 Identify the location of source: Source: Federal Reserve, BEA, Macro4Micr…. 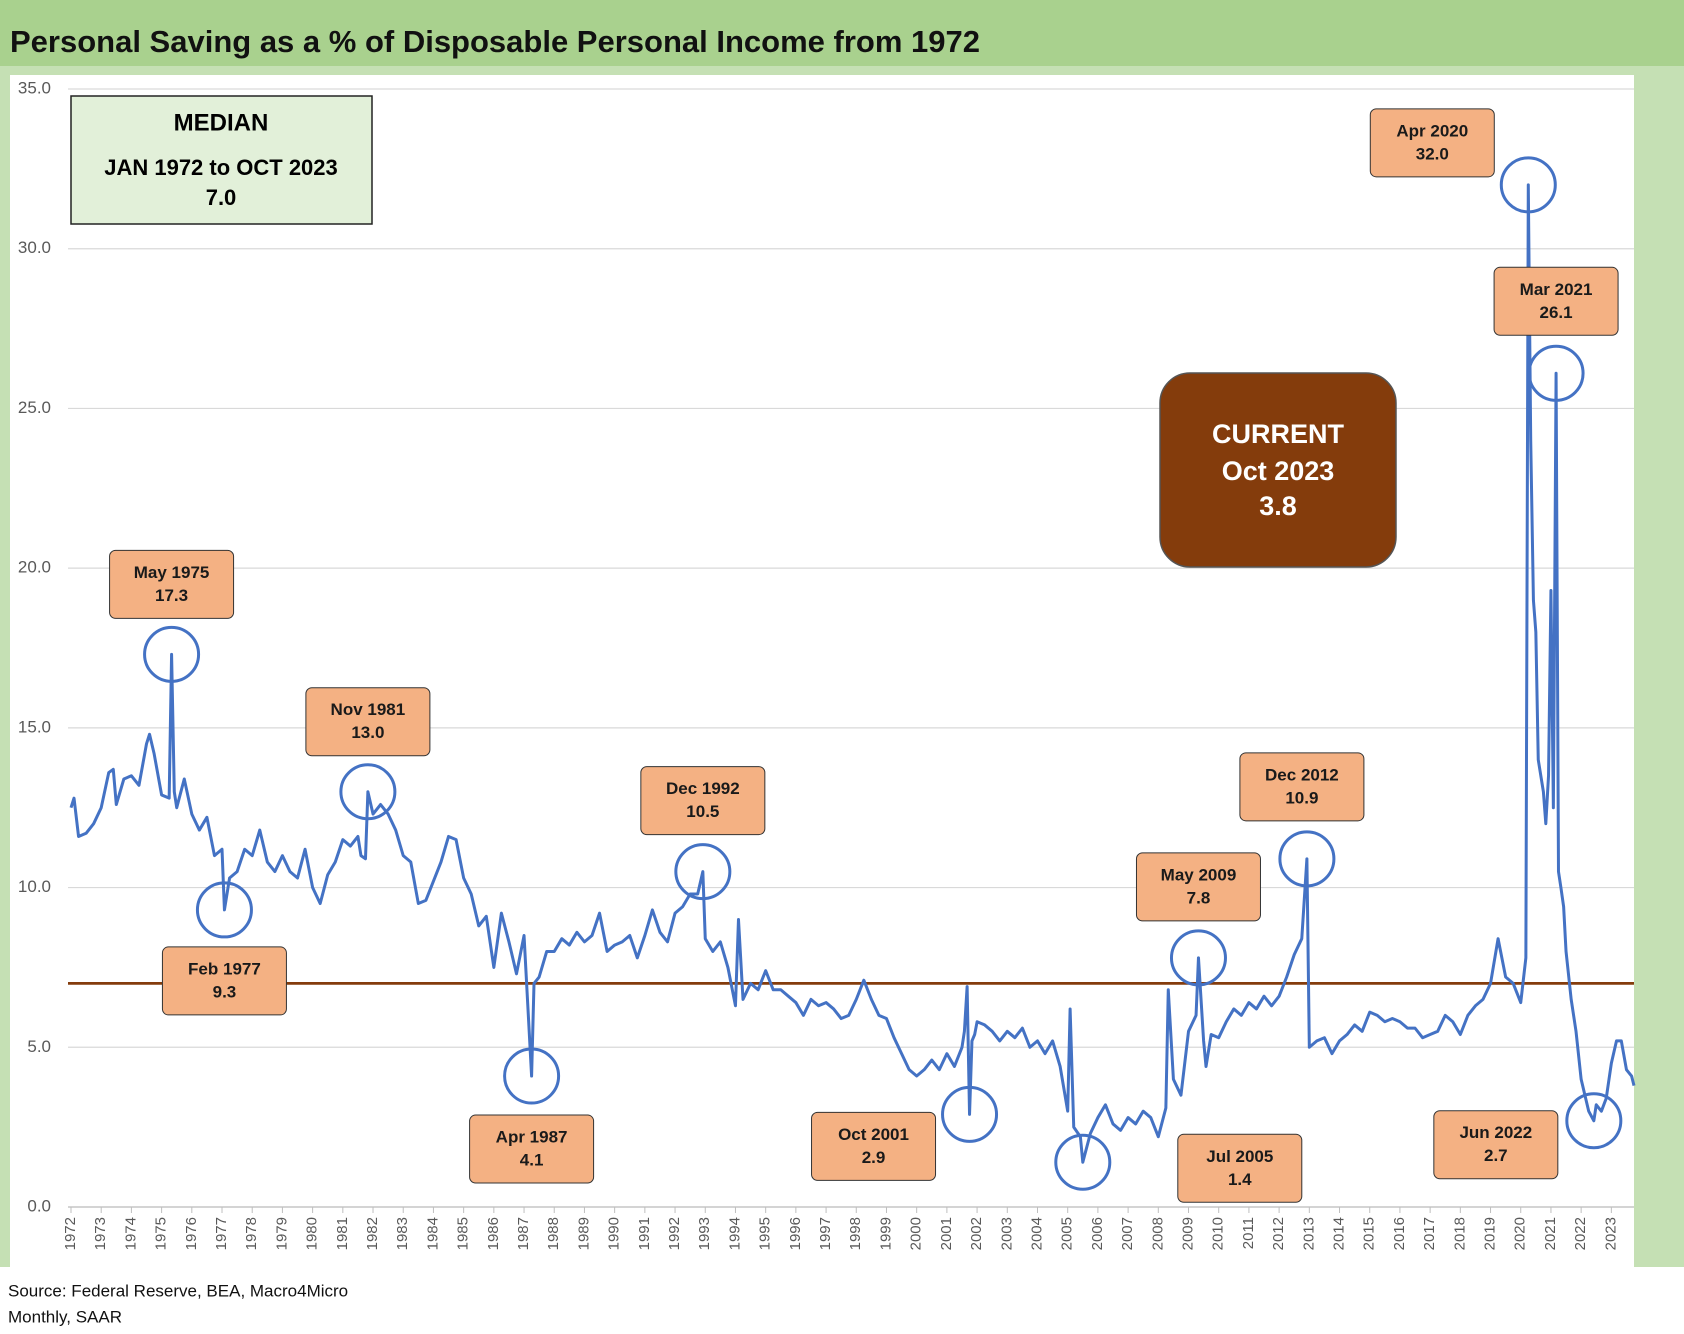
(178, 1290).